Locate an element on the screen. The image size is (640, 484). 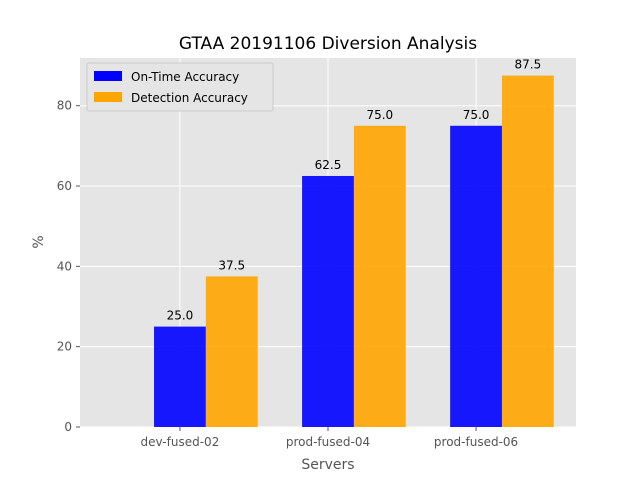
y-axis-label: % is located at coordinates (39, 241).